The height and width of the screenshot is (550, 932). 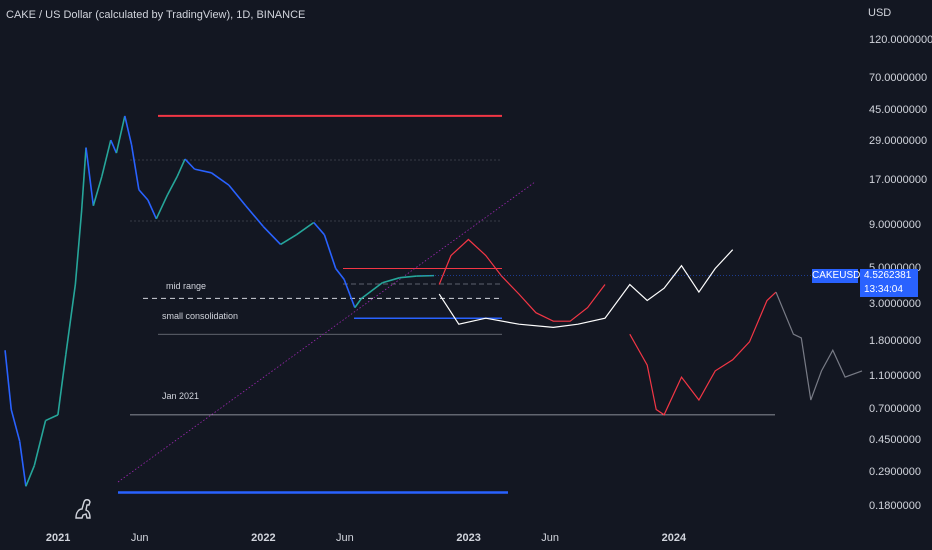 What do you see at coordinates (84, 508) in the screenshot?
I see `tradingview-logo-icon` at bounding box center [84, 508].